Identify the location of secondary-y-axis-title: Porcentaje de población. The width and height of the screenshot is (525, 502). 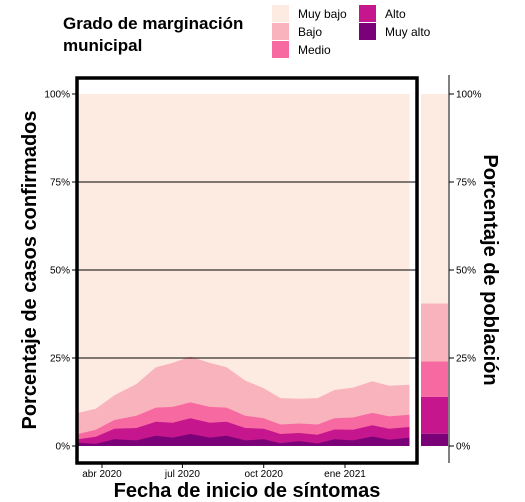
(490, 269).